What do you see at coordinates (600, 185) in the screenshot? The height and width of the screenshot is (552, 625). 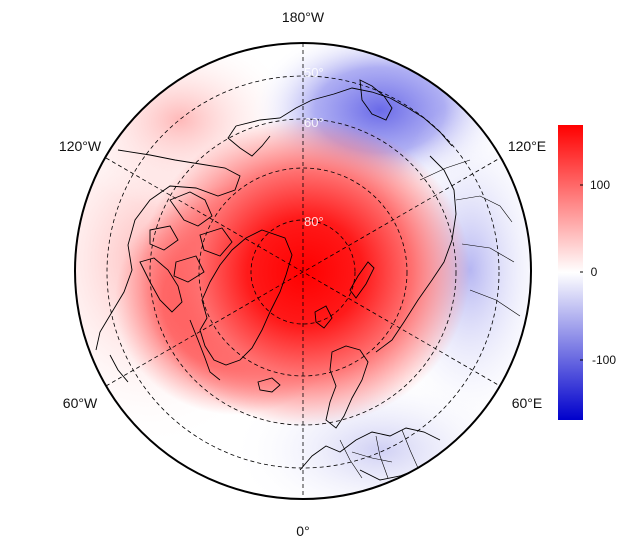 I see `colorbar-label-100: 100` at bounding box center [600, 185].